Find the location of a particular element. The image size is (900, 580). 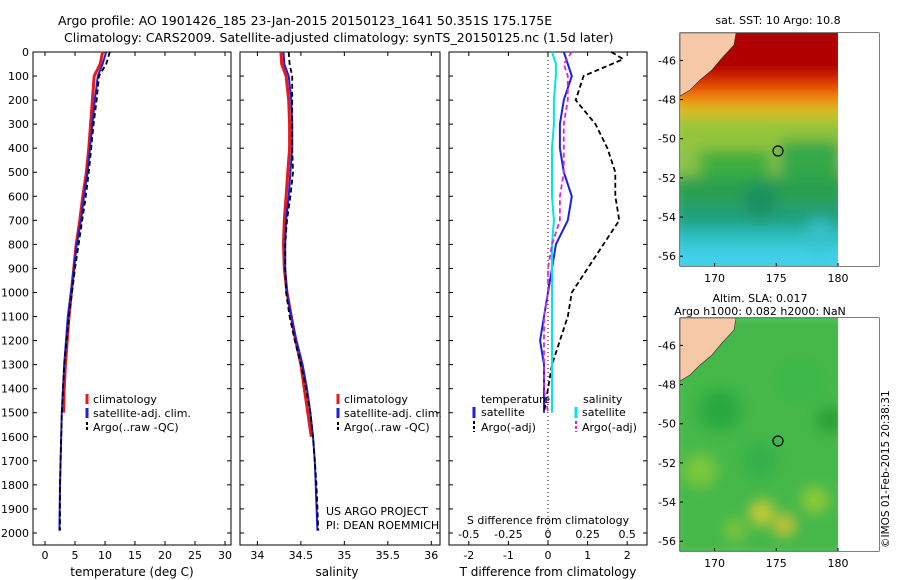

project-credit-line2: PI: DEAN ROEMMICH is located at coordinates (382, 525).